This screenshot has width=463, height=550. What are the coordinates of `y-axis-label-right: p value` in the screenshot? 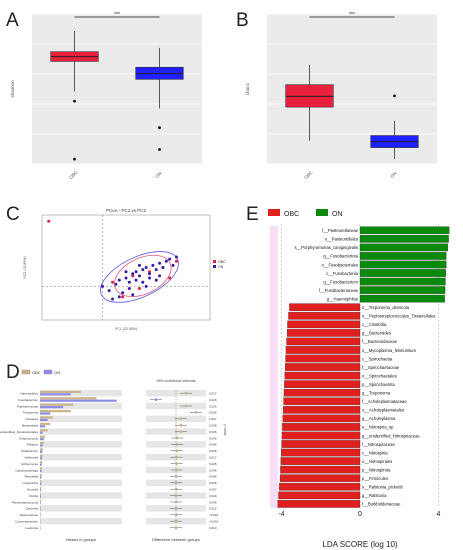 It's located at (225, 429).